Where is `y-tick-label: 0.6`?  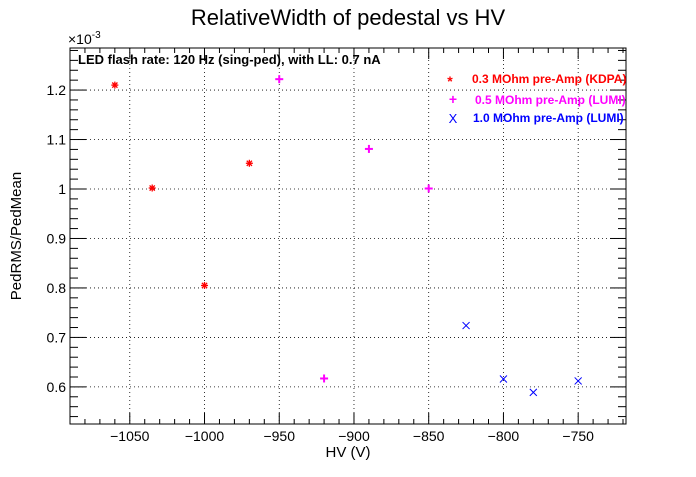 y-tick-label: 0.6 is located at coordinates (57, 387).